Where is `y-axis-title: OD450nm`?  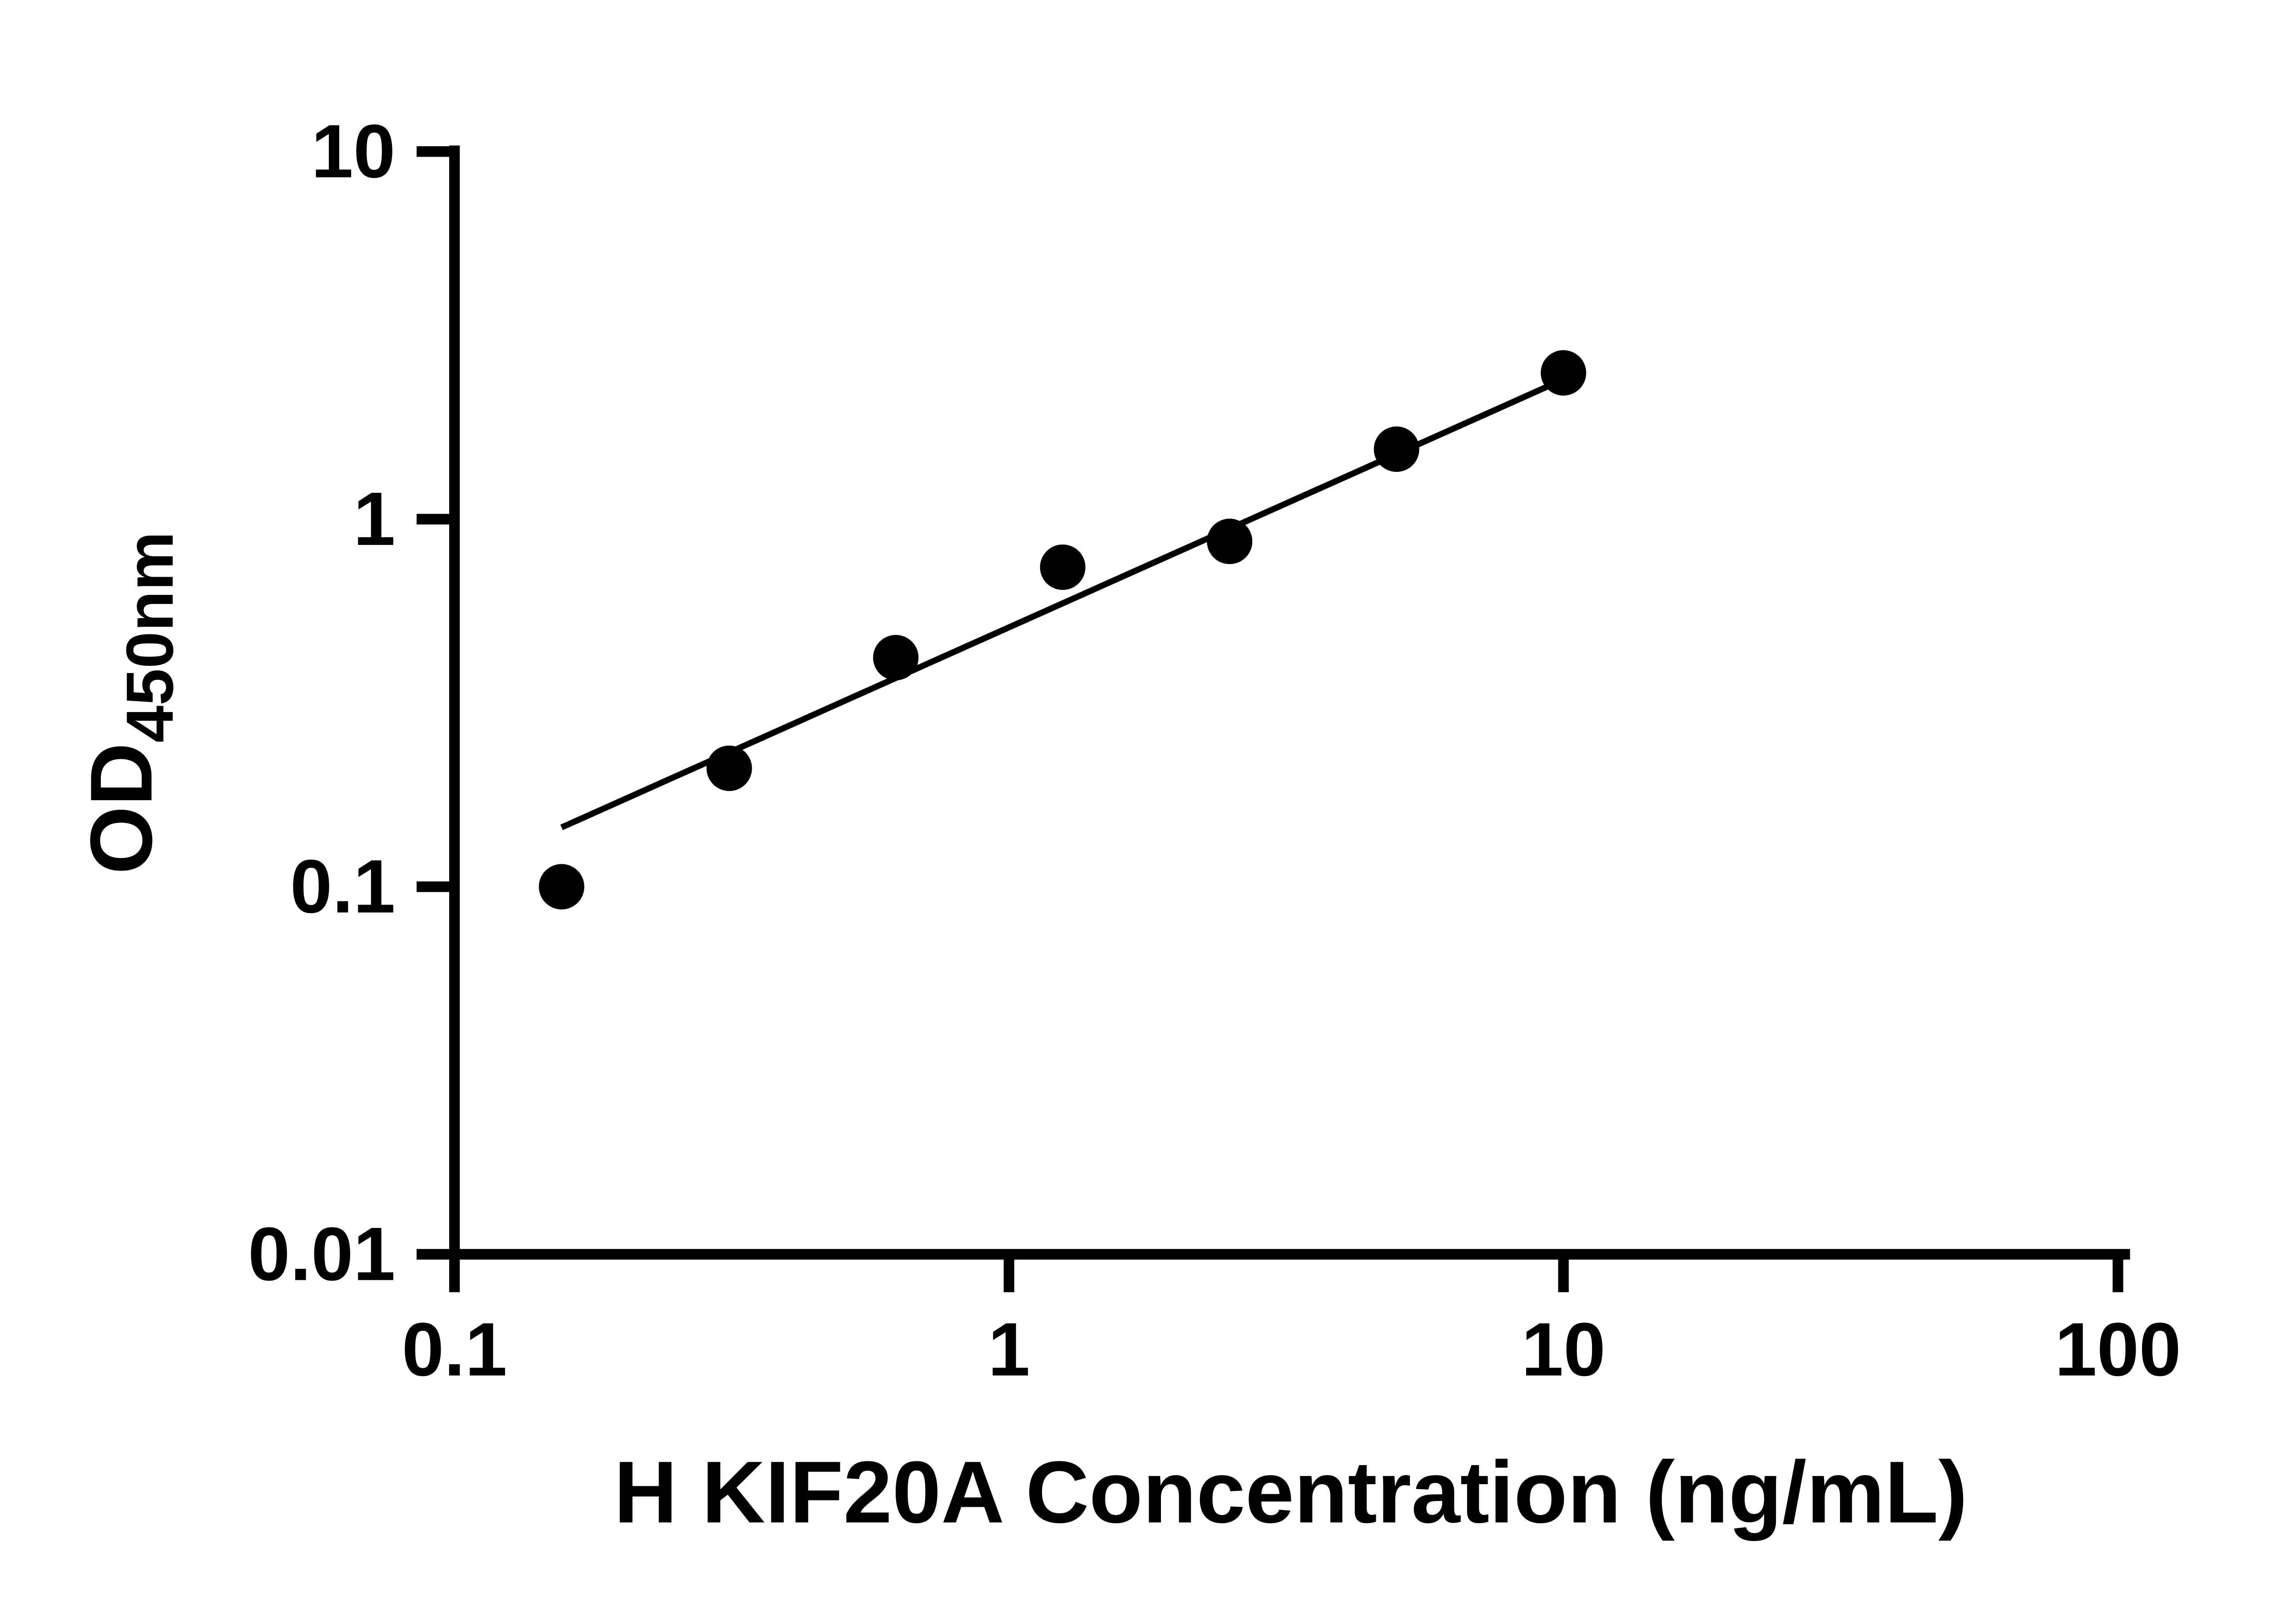 y-axis-title: OD450nm is located at coordinates (130, 702).